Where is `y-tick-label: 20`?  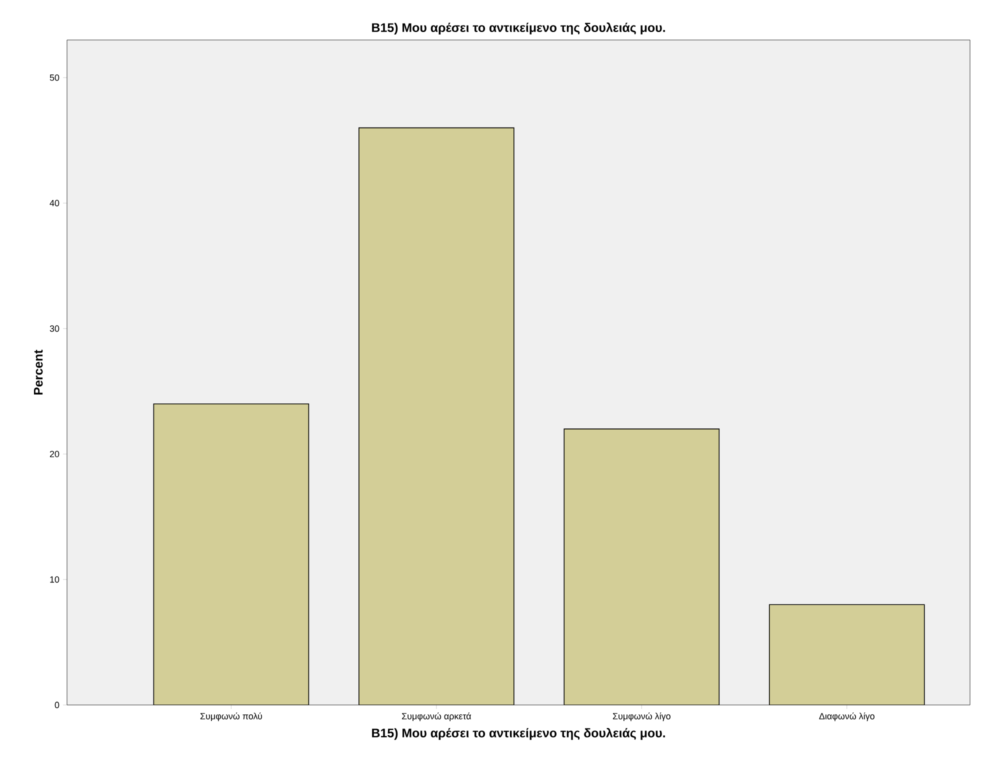 y-tick-label: 20 is located at coordinates (55, 454).